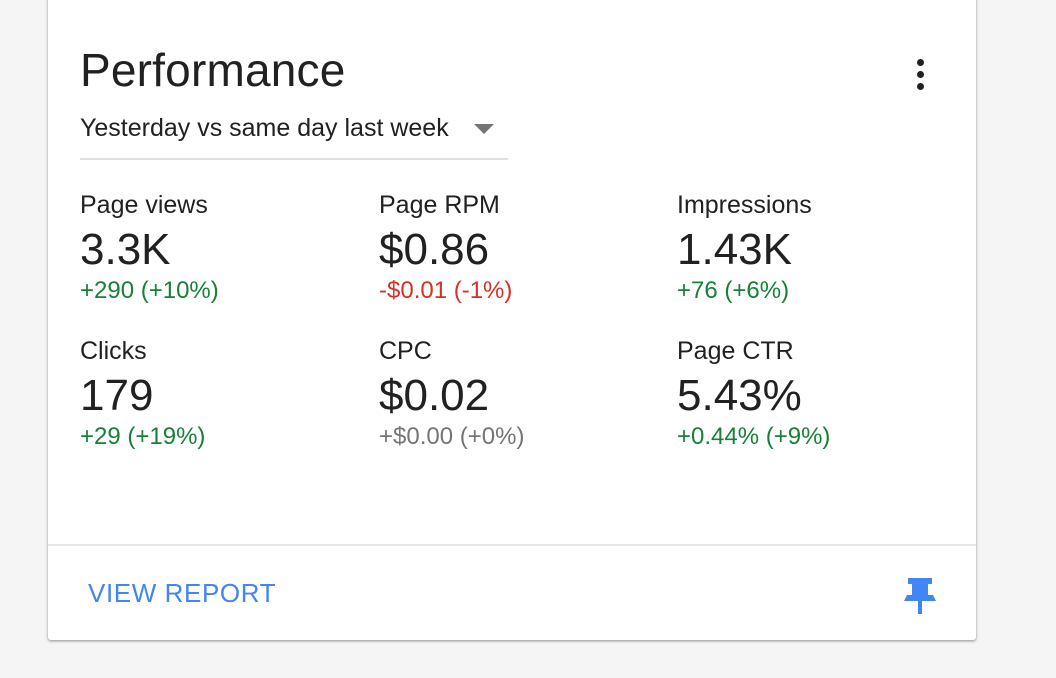 Image resolution: width=1056 pixels, height=678 pixels. What do you see at coordinates (117, 395) in the screenshot?
I see `metric-value: 179` at bounding box center [117, 395].